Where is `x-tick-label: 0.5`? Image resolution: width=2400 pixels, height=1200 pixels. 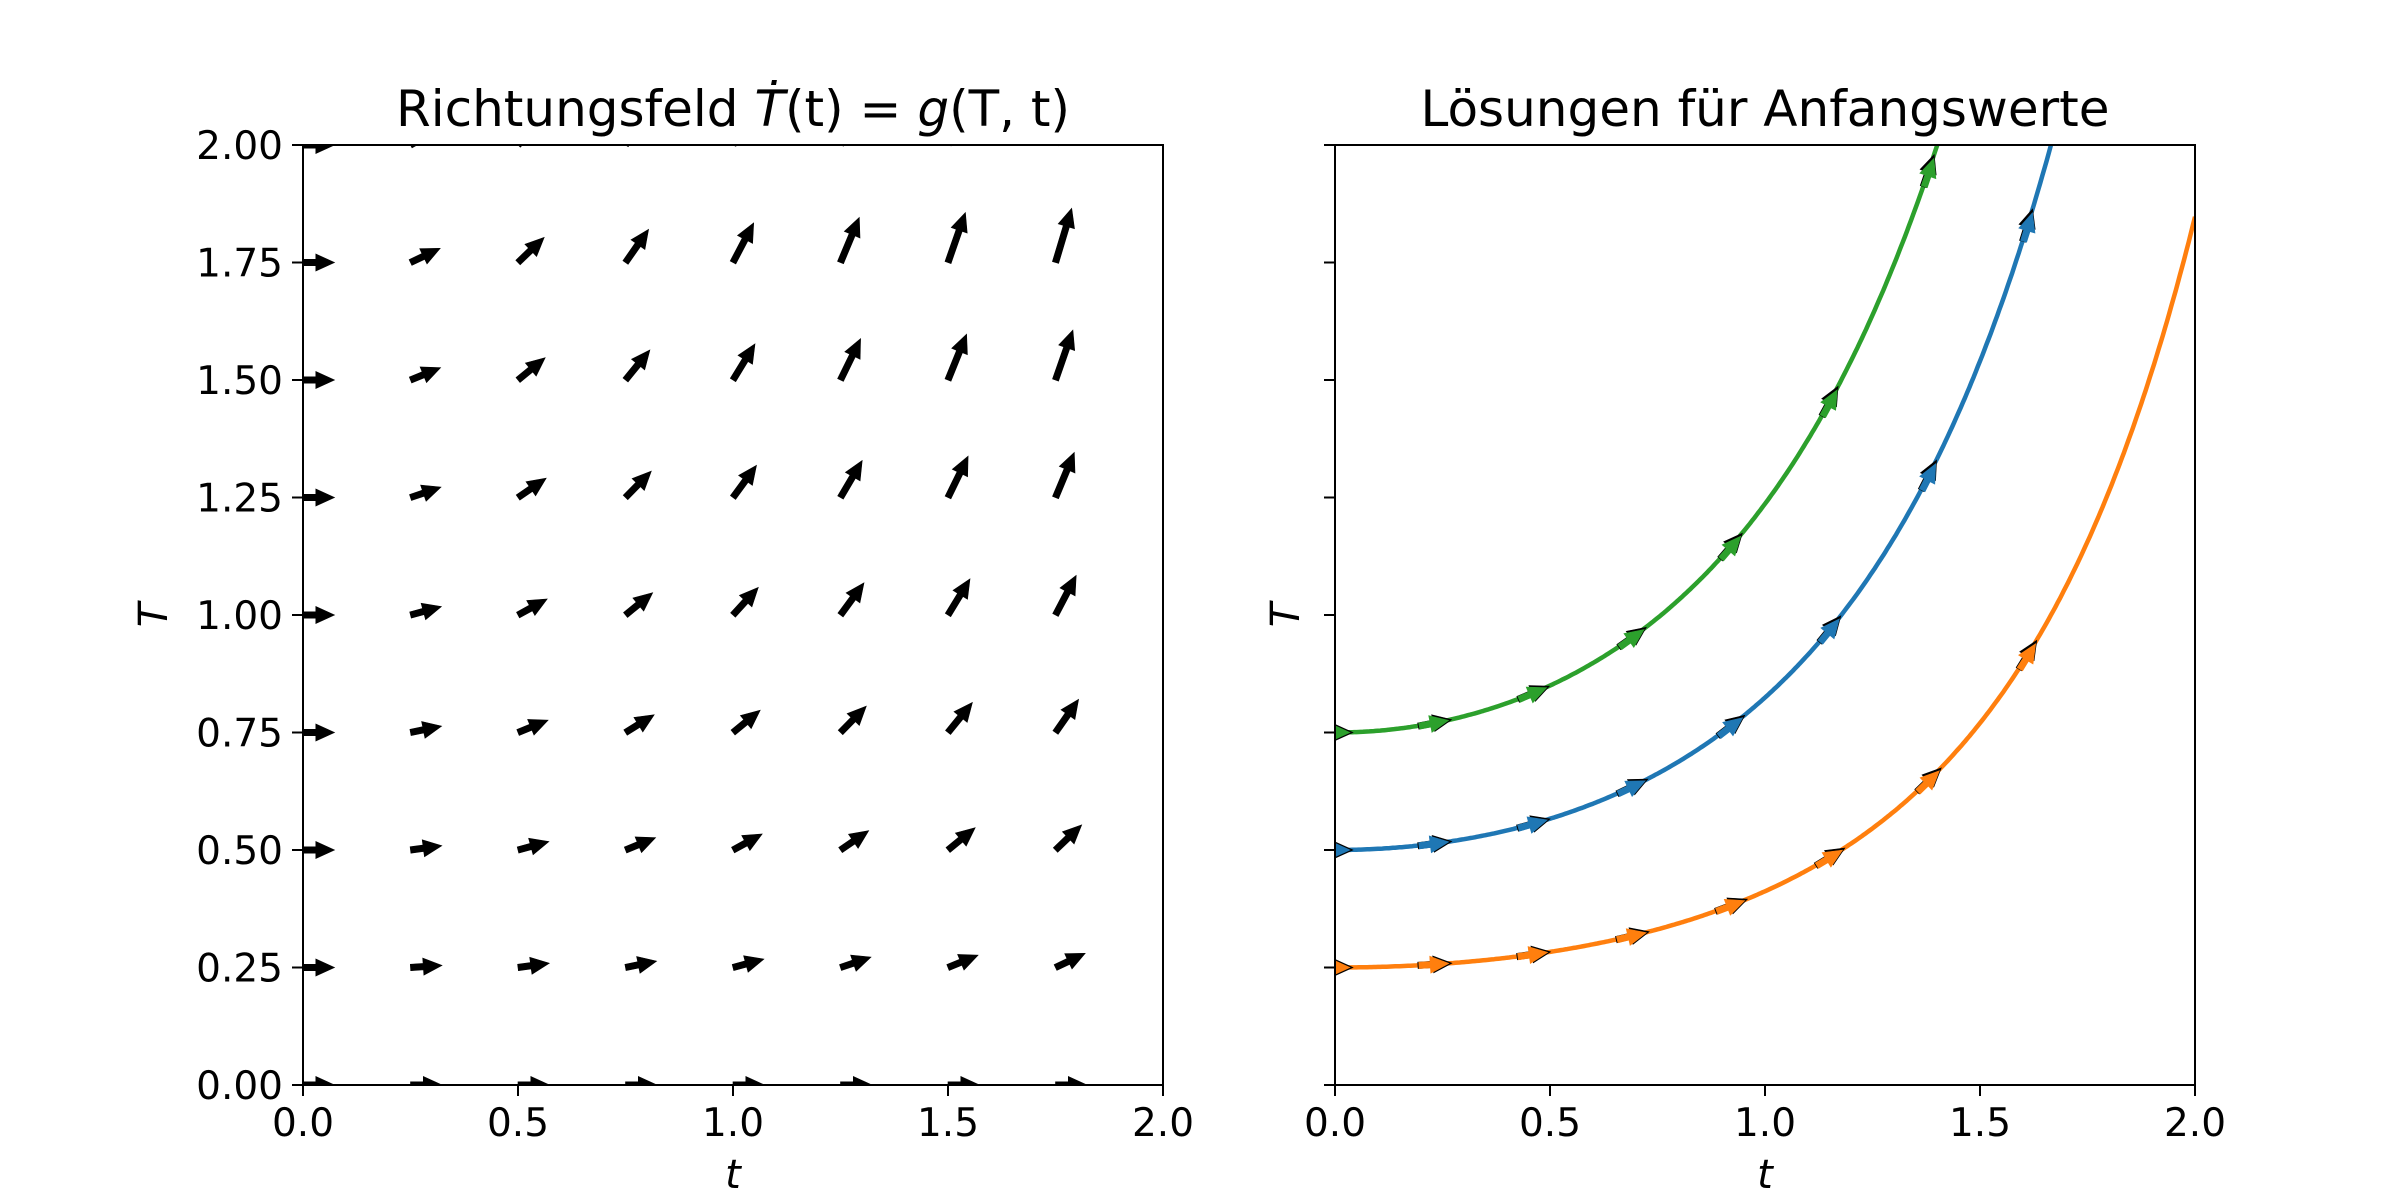 x-tick-label: 0.5 is located at coordinates (518, 1123).